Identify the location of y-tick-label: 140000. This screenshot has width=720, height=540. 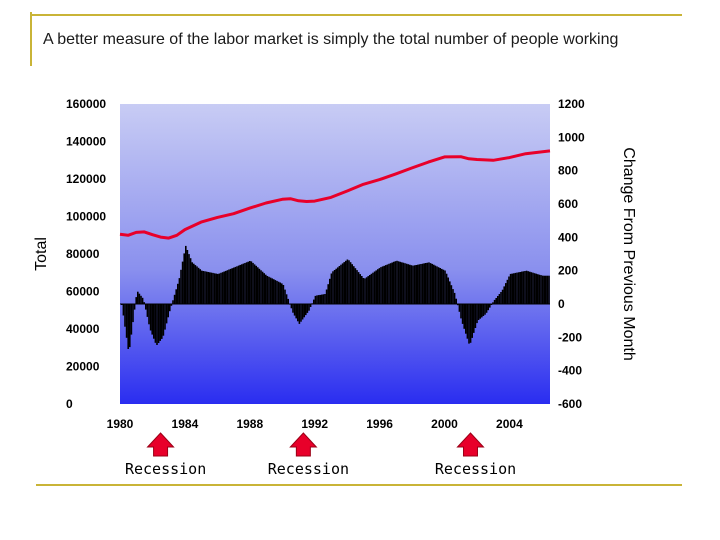
(86, 142).